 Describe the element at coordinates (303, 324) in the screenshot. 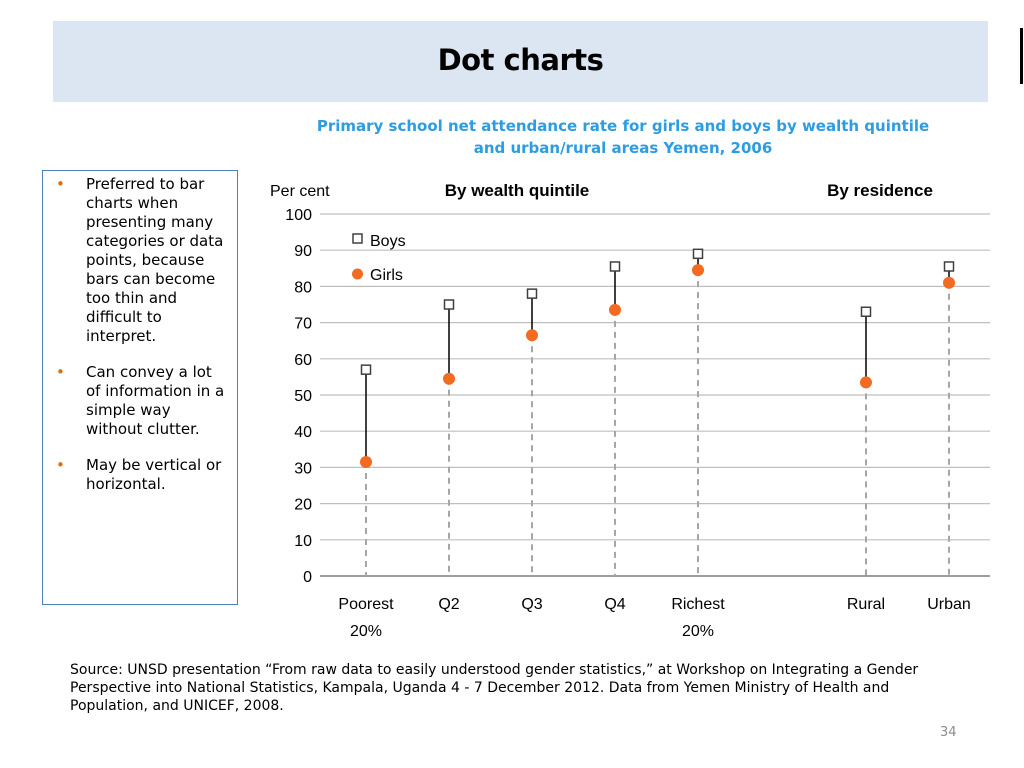

I see `y-tick-label: 70` at that location.